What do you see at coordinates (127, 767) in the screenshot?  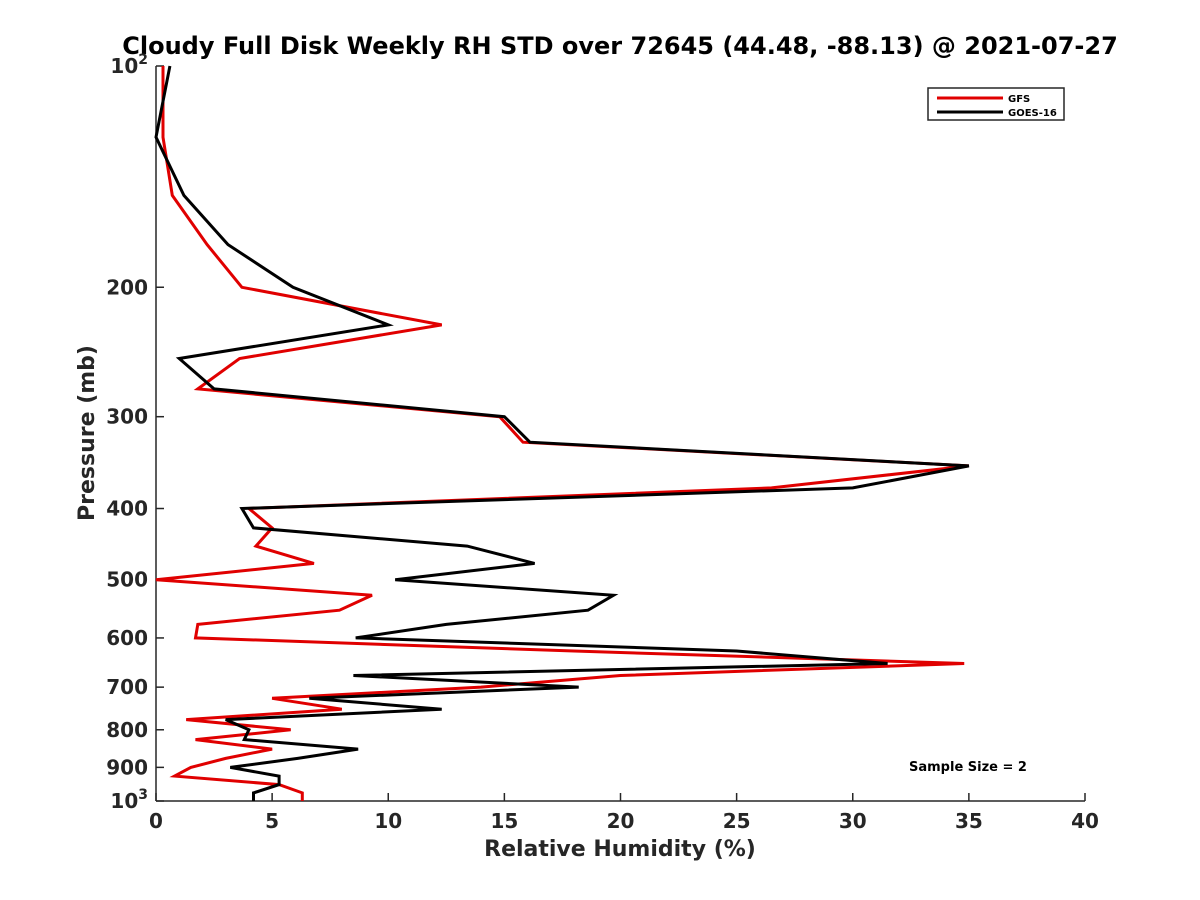 I see `y-tick-label: 900` at bounding box center [127, 767].